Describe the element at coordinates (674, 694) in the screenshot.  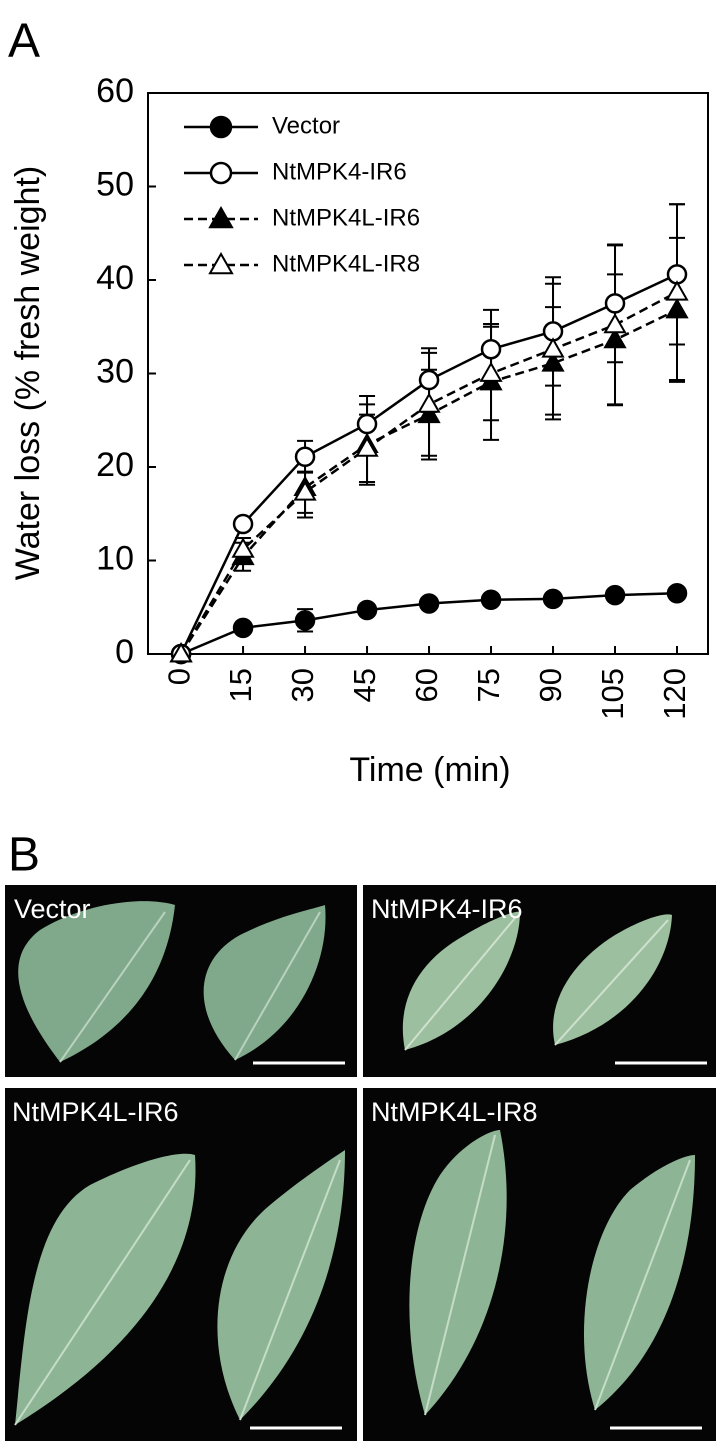
I see `x-tick-label: 120` at that location.